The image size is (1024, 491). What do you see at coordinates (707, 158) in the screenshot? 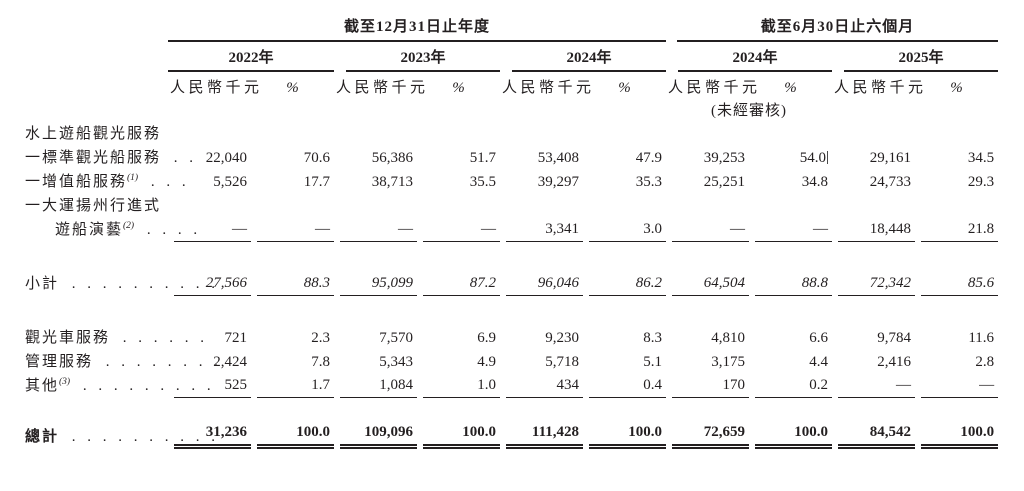
I see `amount-cell: 39,253` at bounding box center [707, 158].